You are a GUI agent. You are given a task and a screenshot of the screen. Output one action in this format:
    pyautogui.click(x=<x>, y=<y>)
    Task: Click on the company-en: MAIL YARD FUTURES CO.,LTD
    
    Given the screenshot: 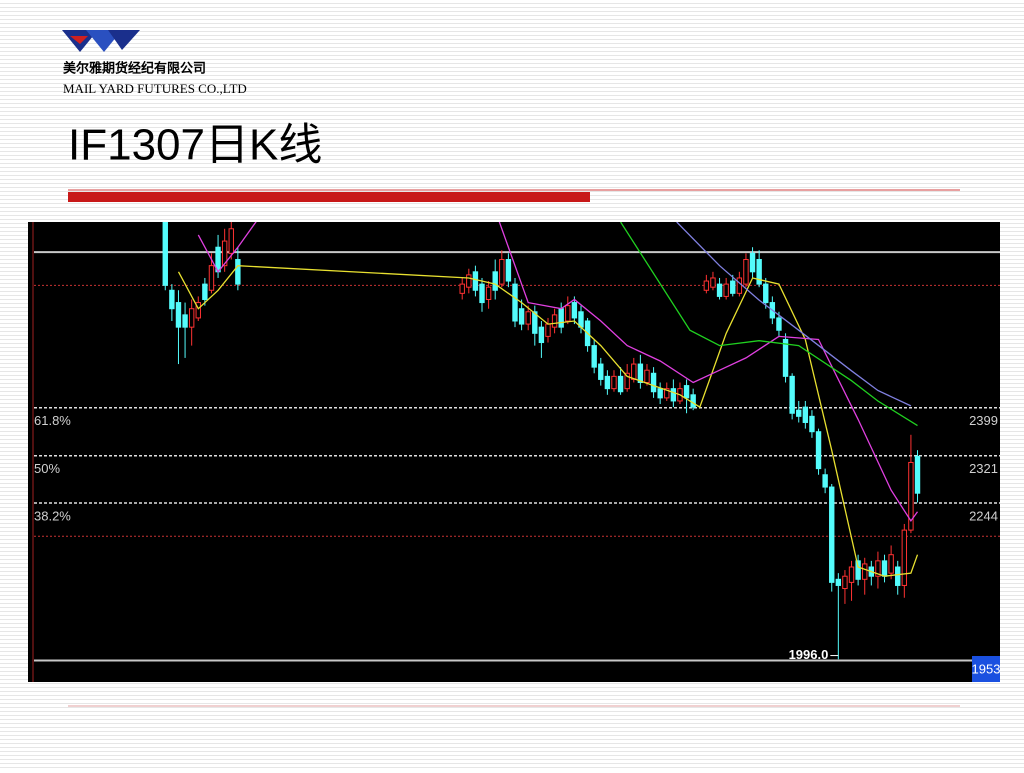 What is the action you would take?
    pyautogui.click(x=155, y=88)
    